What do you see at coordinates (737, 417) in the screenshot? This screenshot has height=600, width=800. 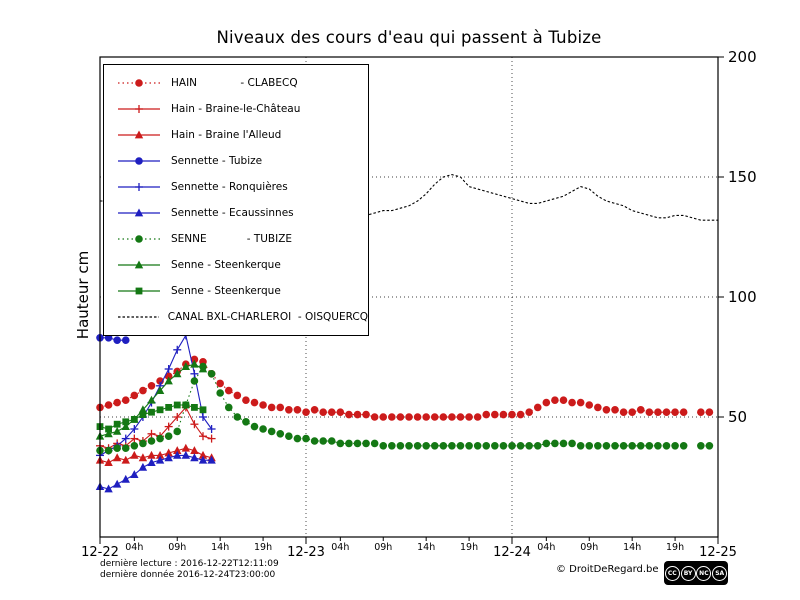 I see `y-tick-label: 50` at bounding box center [737, 417].